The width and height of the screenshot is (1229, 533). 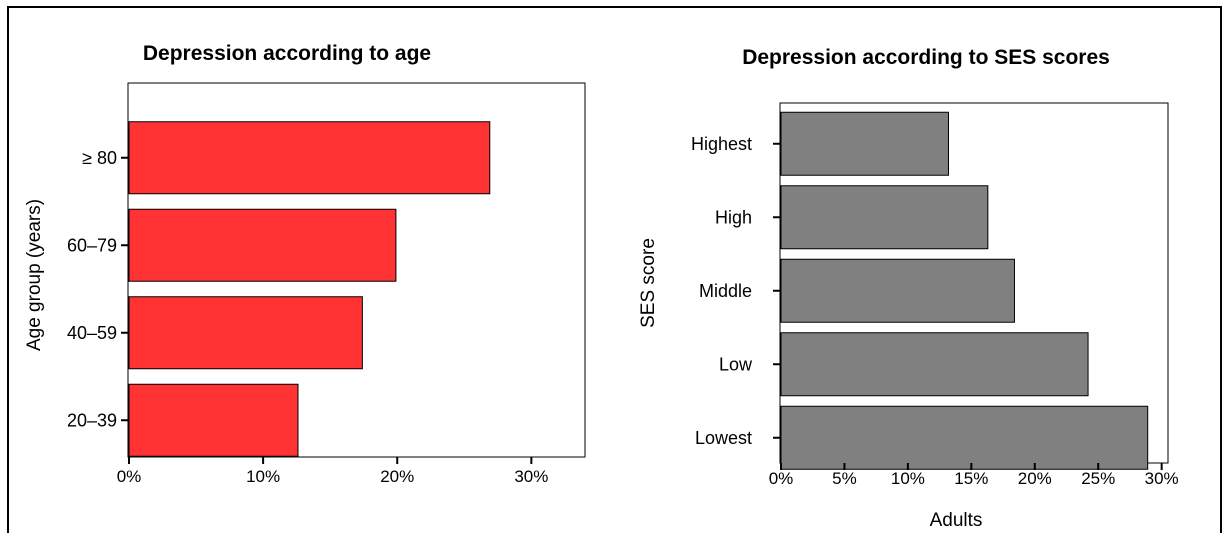 What do you see at coordinates (92, 420) in the screenshot?
I see `category-label: 20–39` at bounding box center [92, 420].